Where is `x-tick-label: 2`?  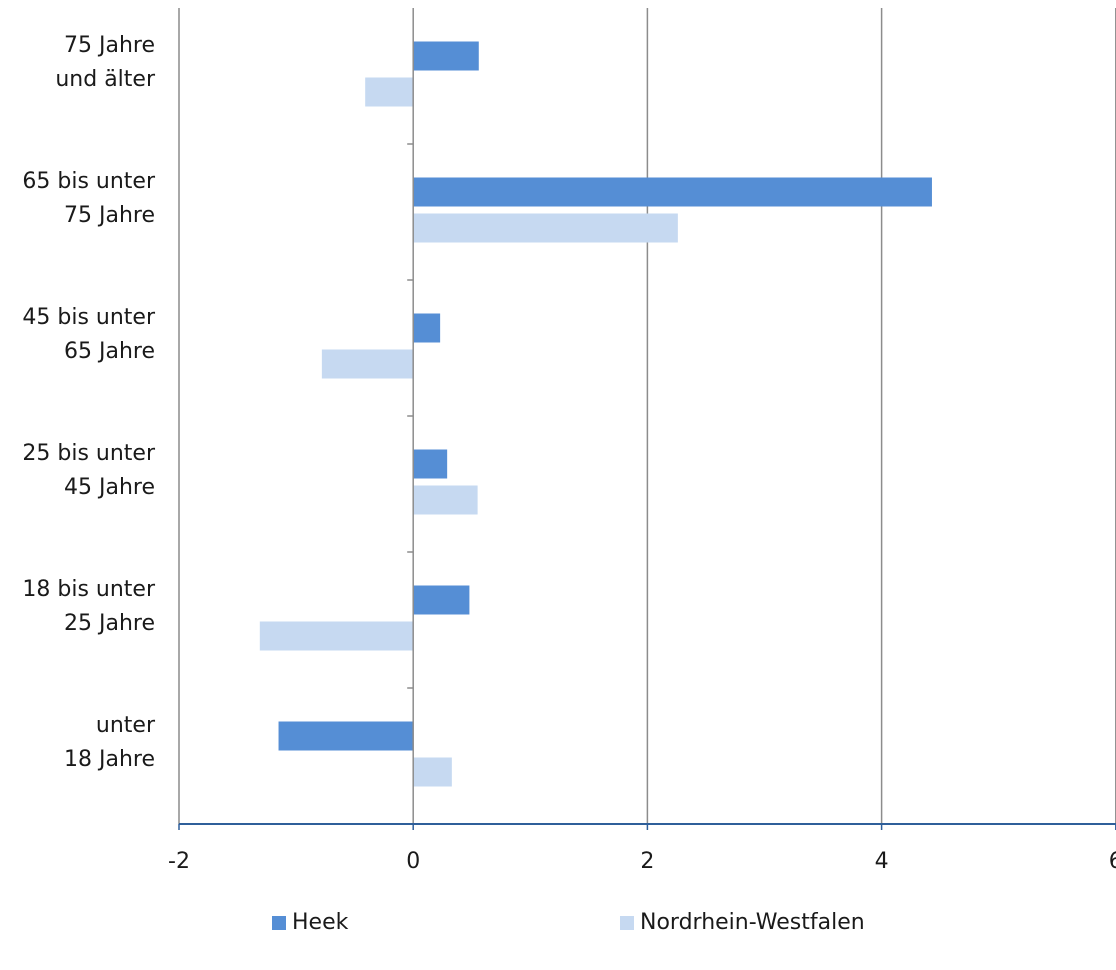 x-tick-label: 2 is located at coordinates (647, 861).